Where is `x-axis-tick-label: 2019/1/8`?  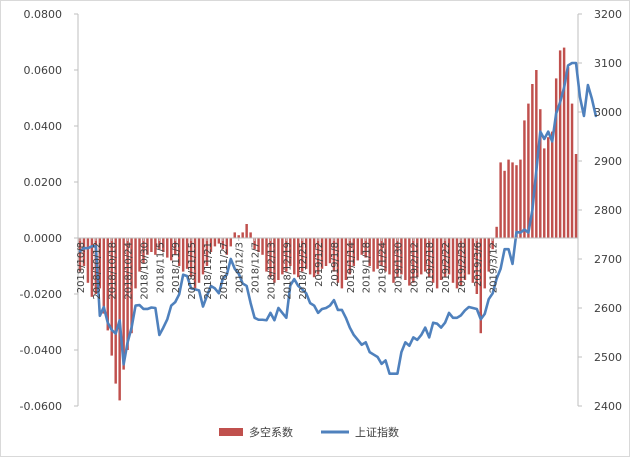
x-axis-tick-label: 2019/1/8 is located at coordinates (335, 264).